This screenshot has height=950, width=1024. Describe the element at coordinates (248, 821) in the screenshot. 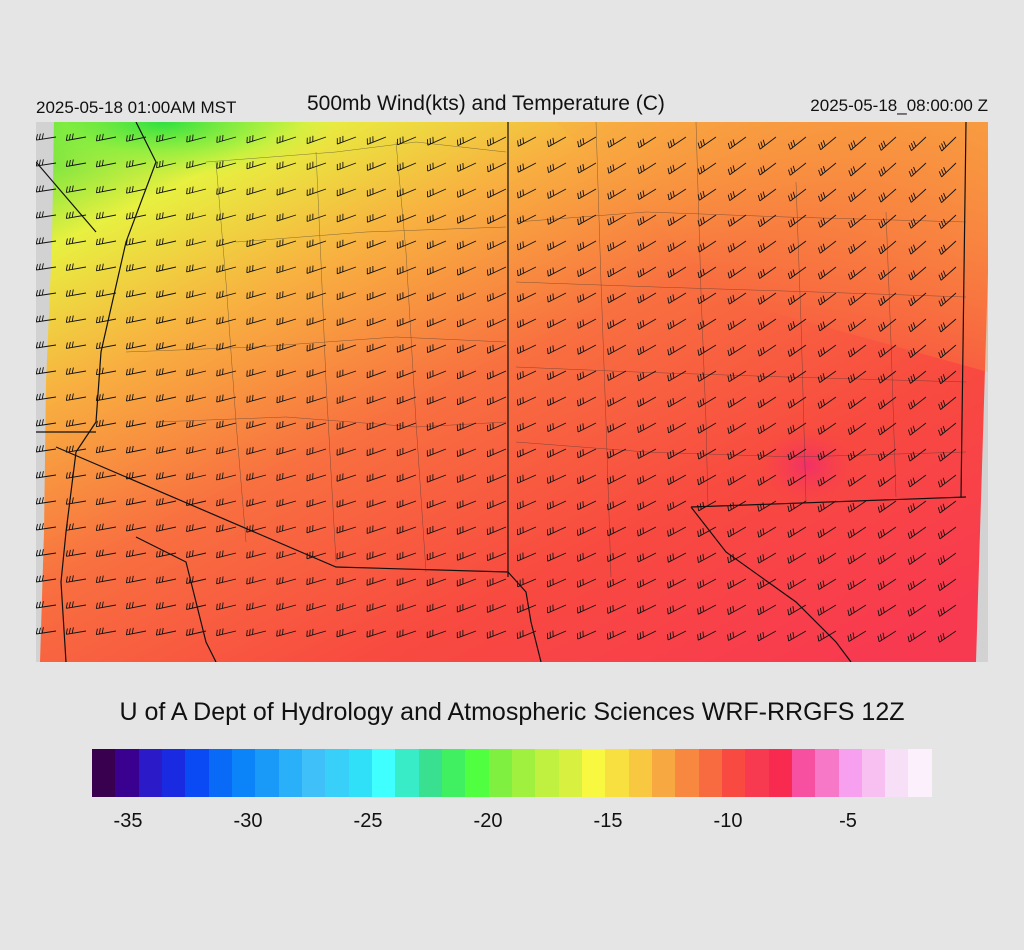

I see `colorbar-tick-label: -30` at that location.